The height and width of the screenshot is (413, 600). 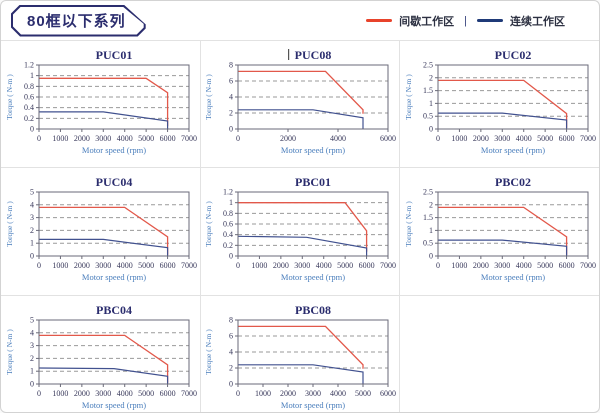 What do you see at coordinates (228, 192) in the screenshot?
I see `y-tick-label: 1.2` at bounding box center [228, 192].